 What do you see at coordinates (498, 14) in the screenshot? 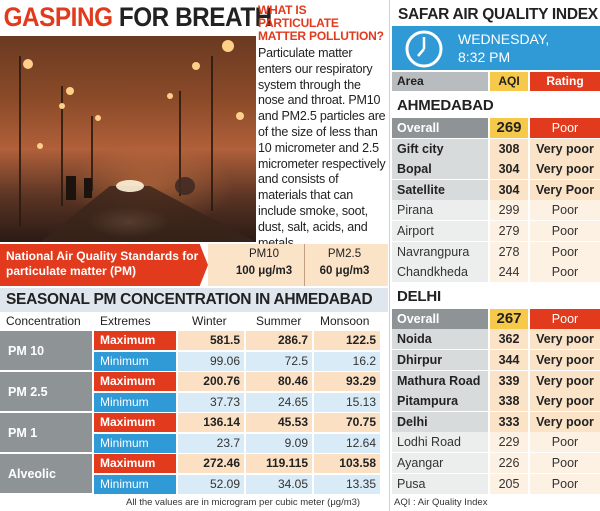
I see `safar-title: SAFAR AIR QUALITY INDEX` at bounding box center [498, 14].